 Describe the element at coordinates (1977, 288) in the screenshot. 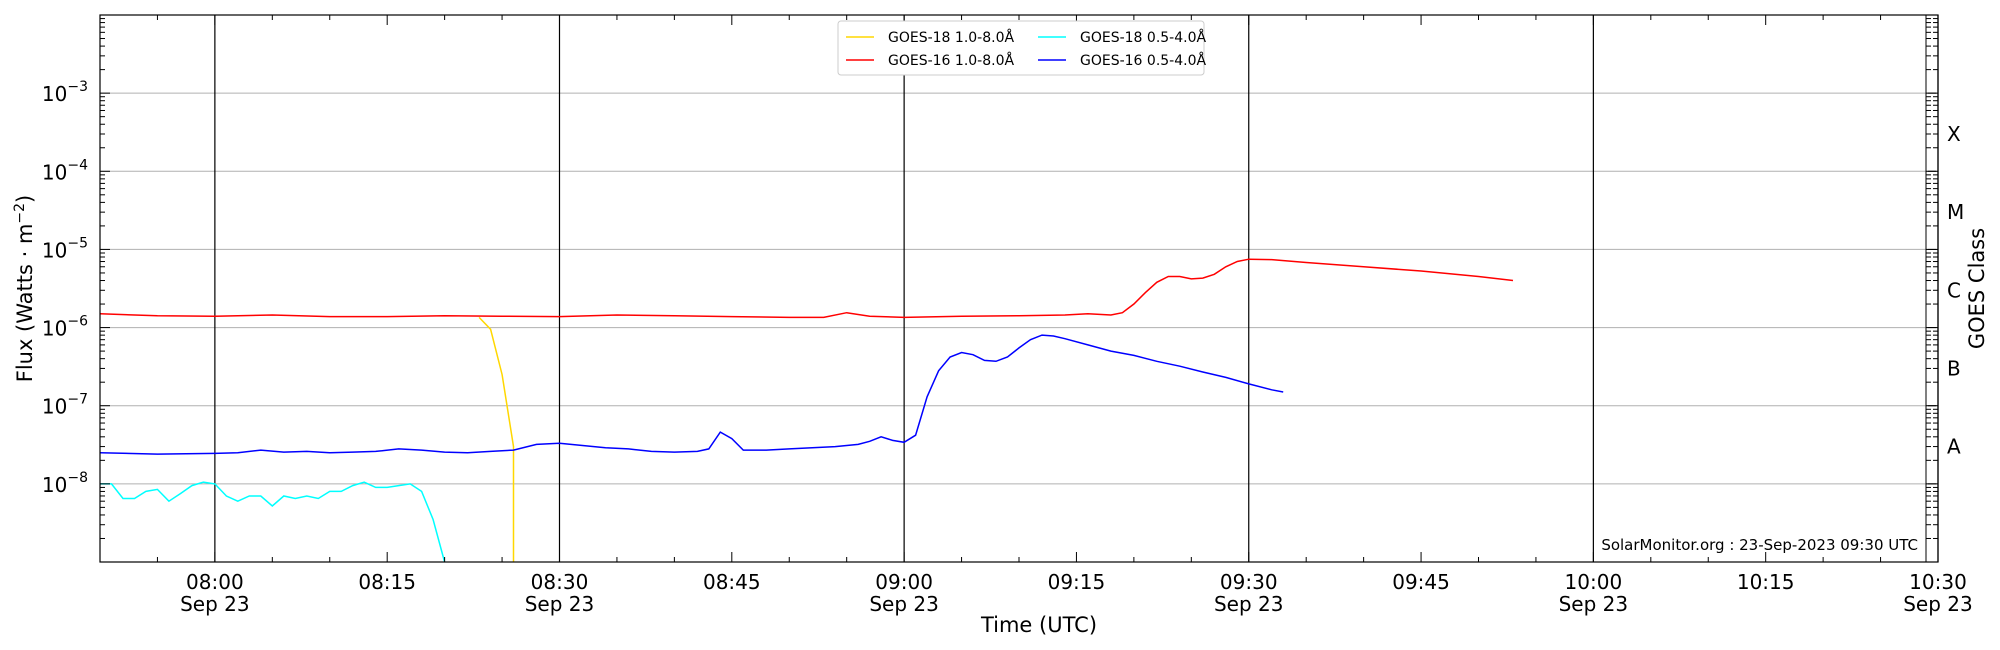

I see `goes-class-axis-title: GOES Class` at that location.